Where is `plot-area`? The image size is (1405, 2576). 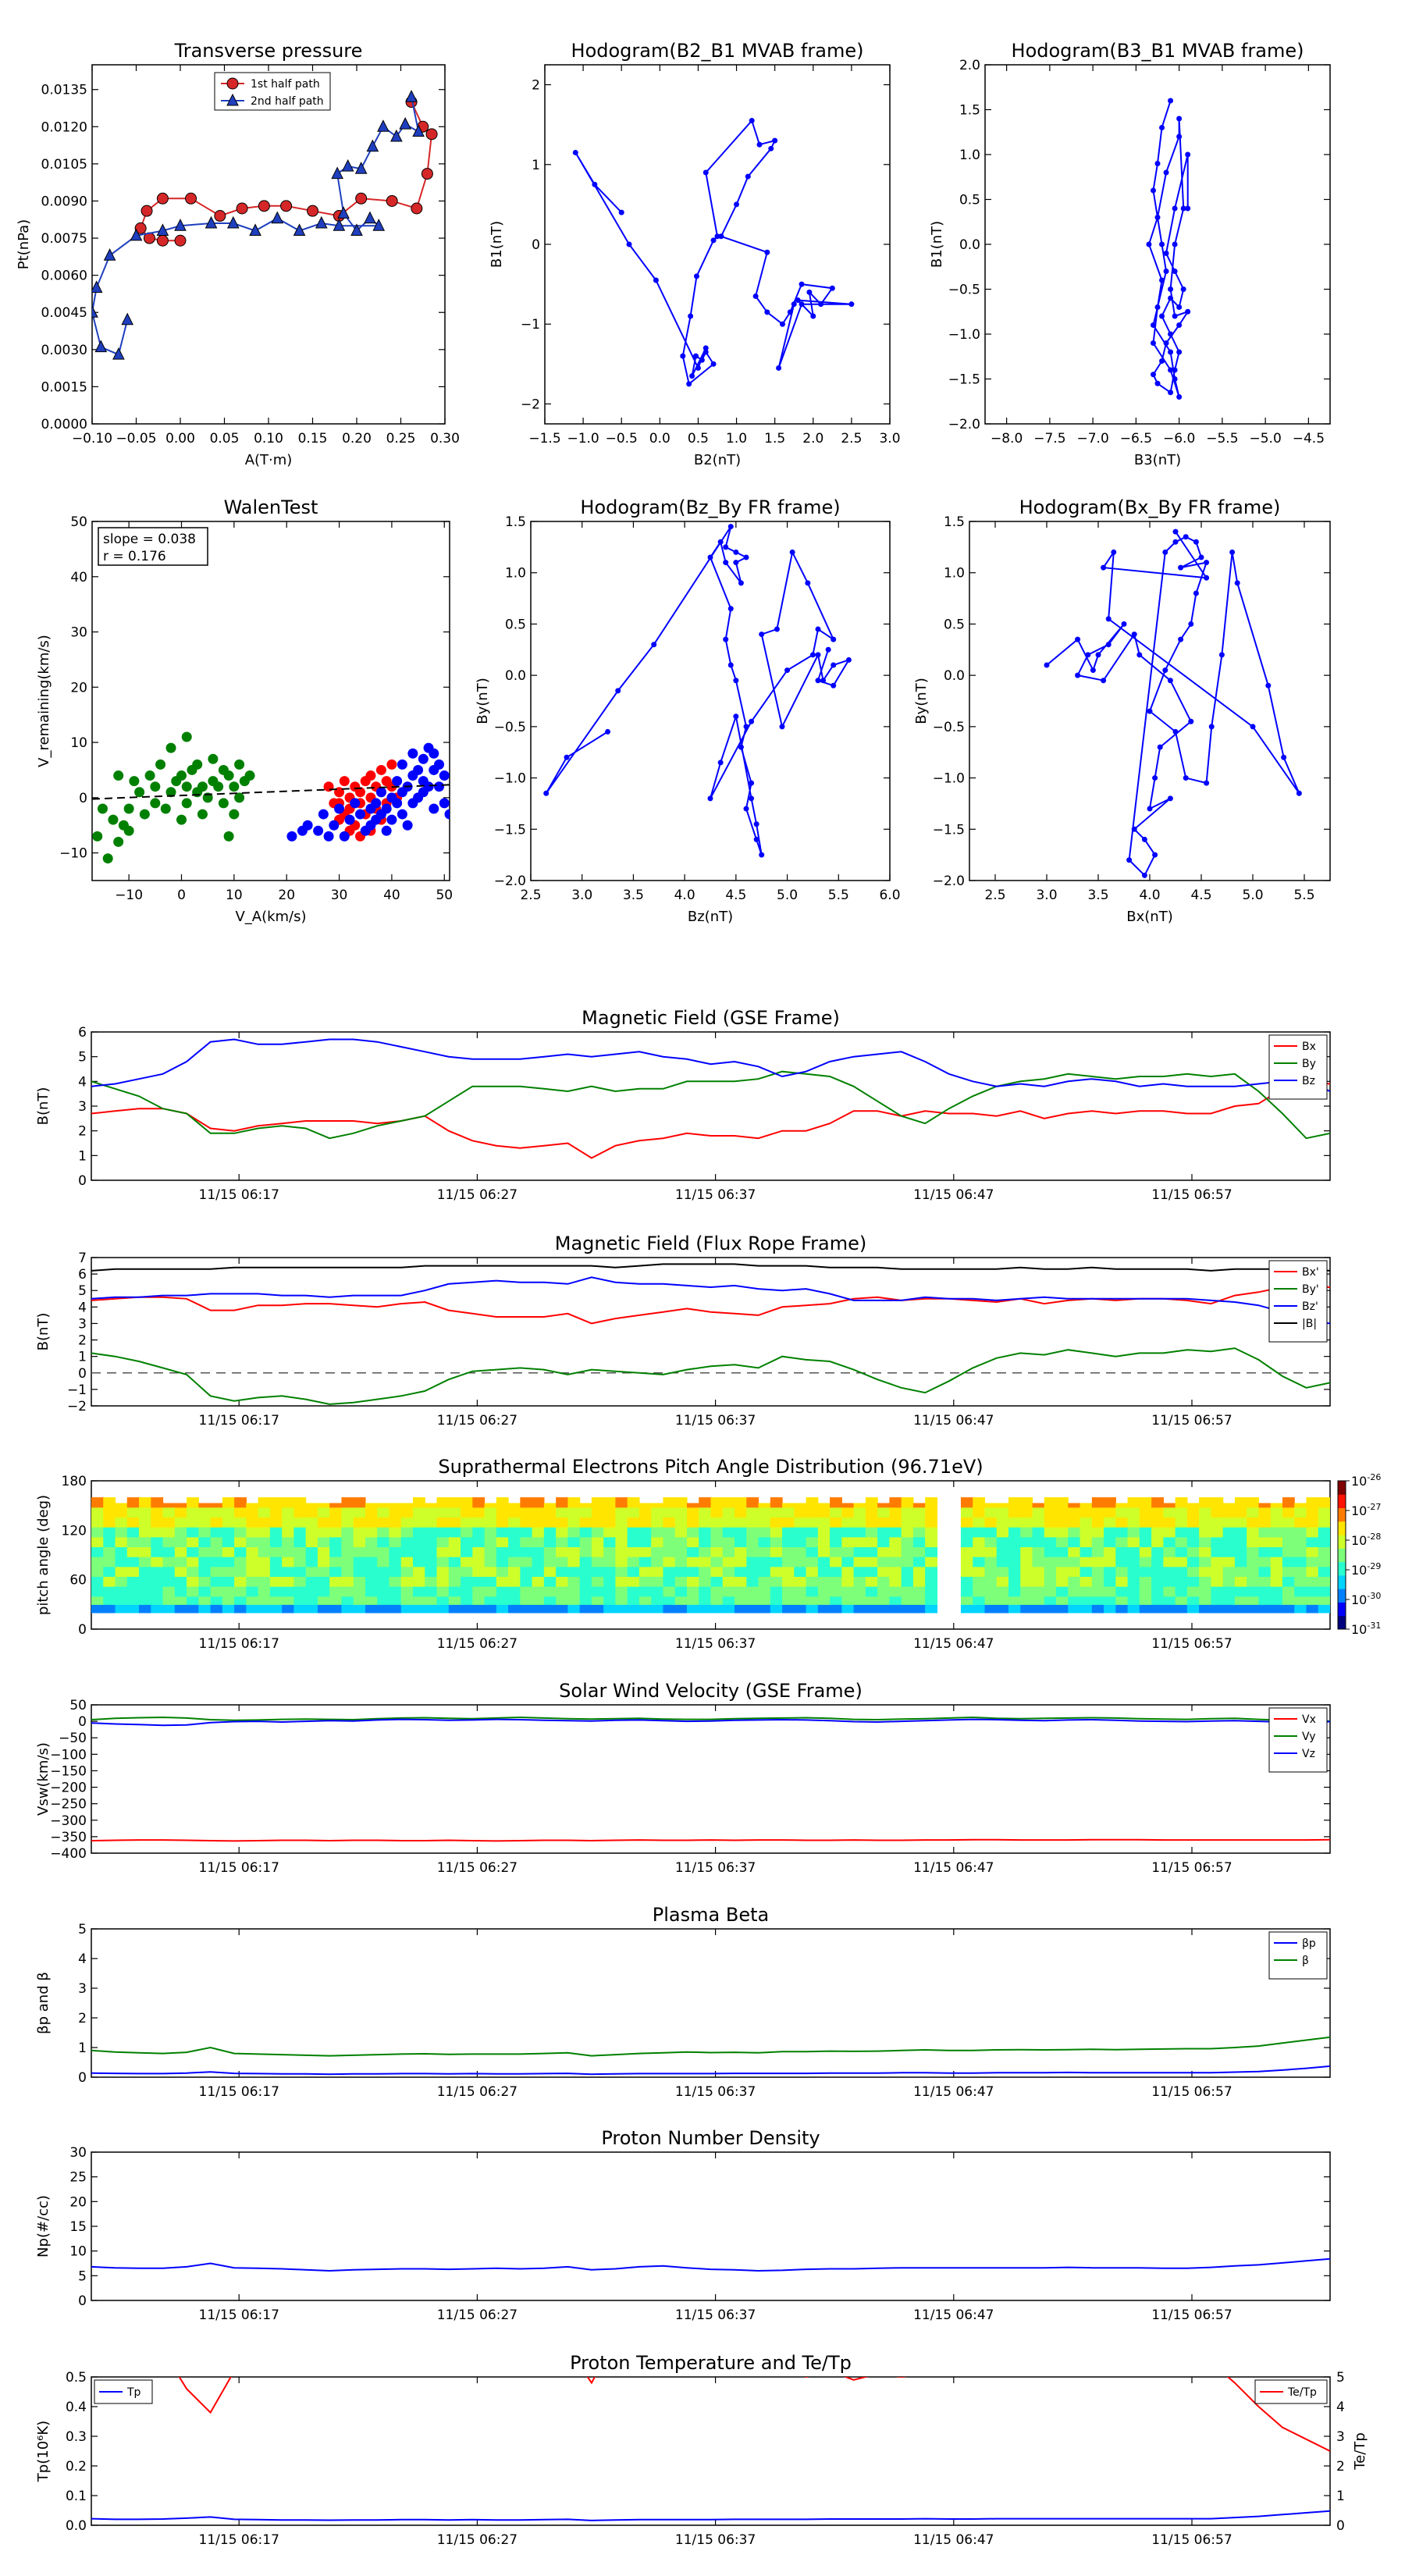 plot-area is located at coordinates (711, 2449).